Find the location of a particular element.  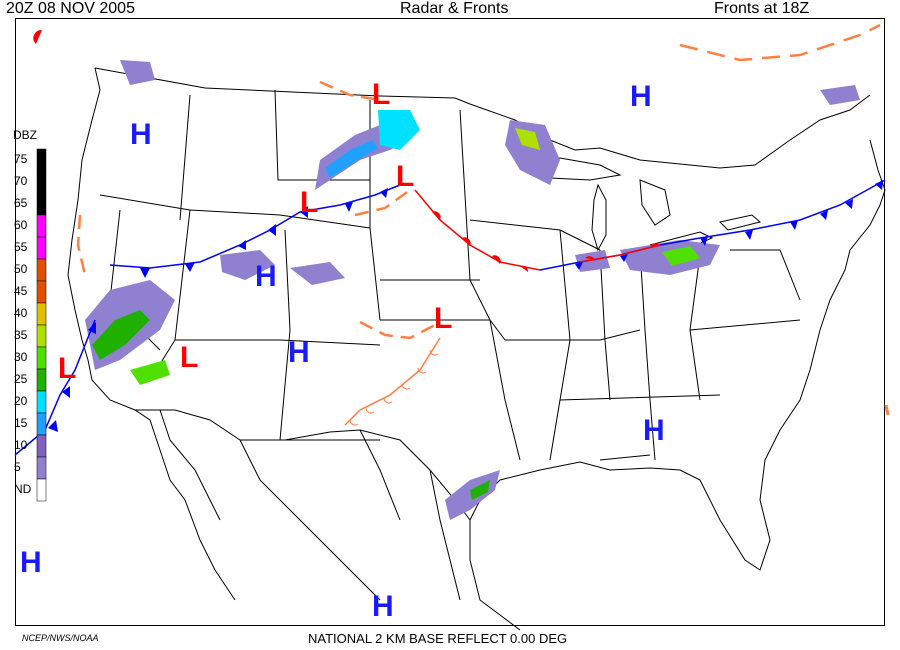

radar-echo-ohio-core is located at coordinates (681, 256).